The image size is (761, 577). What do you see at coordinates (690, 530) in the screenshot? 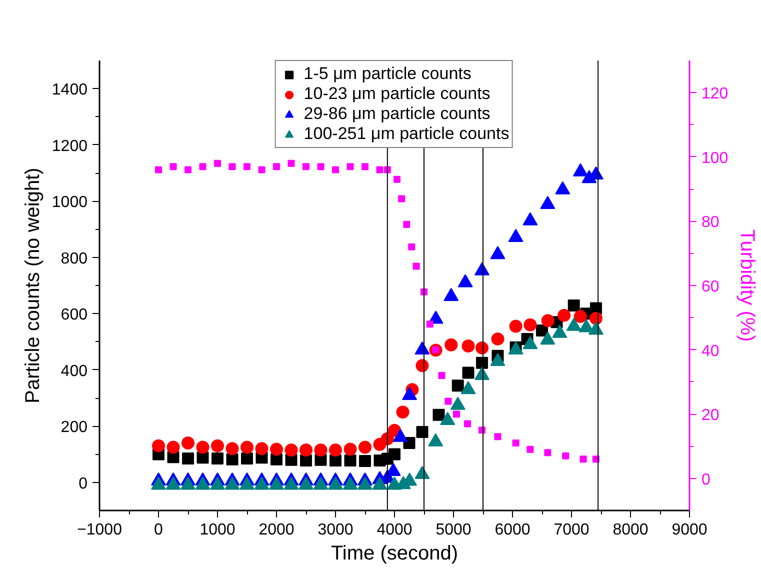
I see `x-tick-label: 9000` at bounding box center [690, 530].